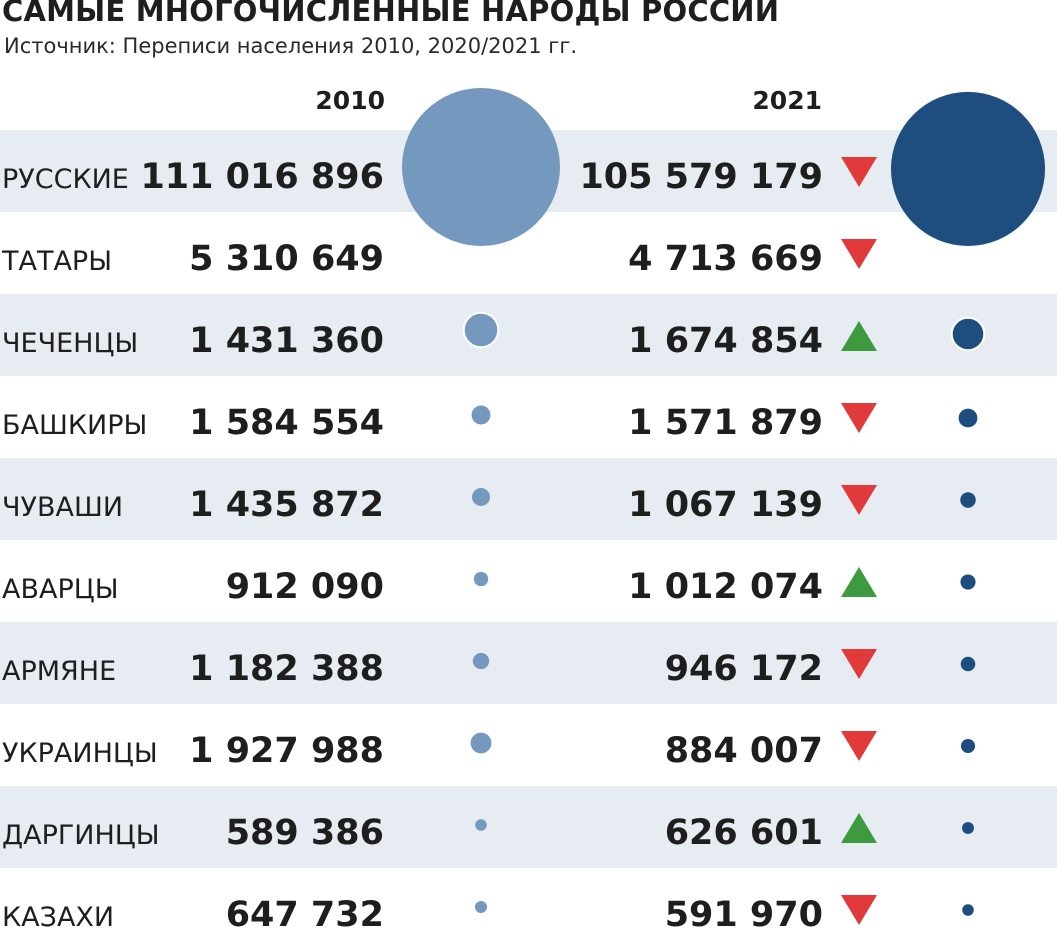  What do you see at coordinates (305, 833) in the screenshot?
I see `value-2010: 589 386` at bounding box center [305, 833].